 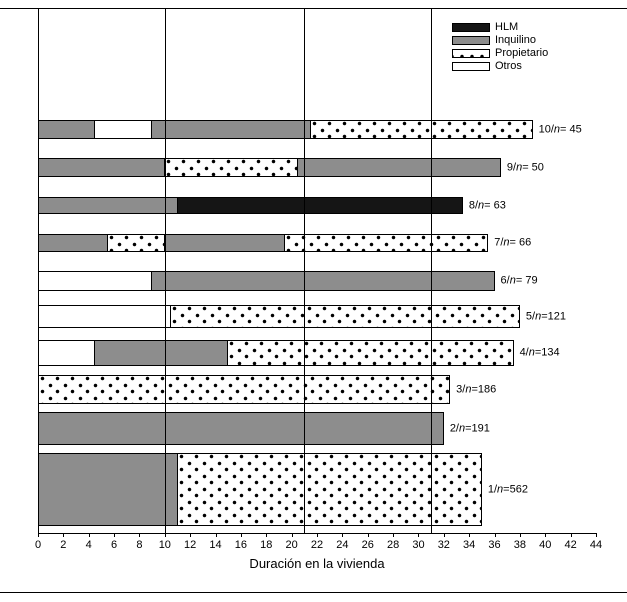 I want to click on x-axis-tick-label: 28, so click(x=393, y=545).